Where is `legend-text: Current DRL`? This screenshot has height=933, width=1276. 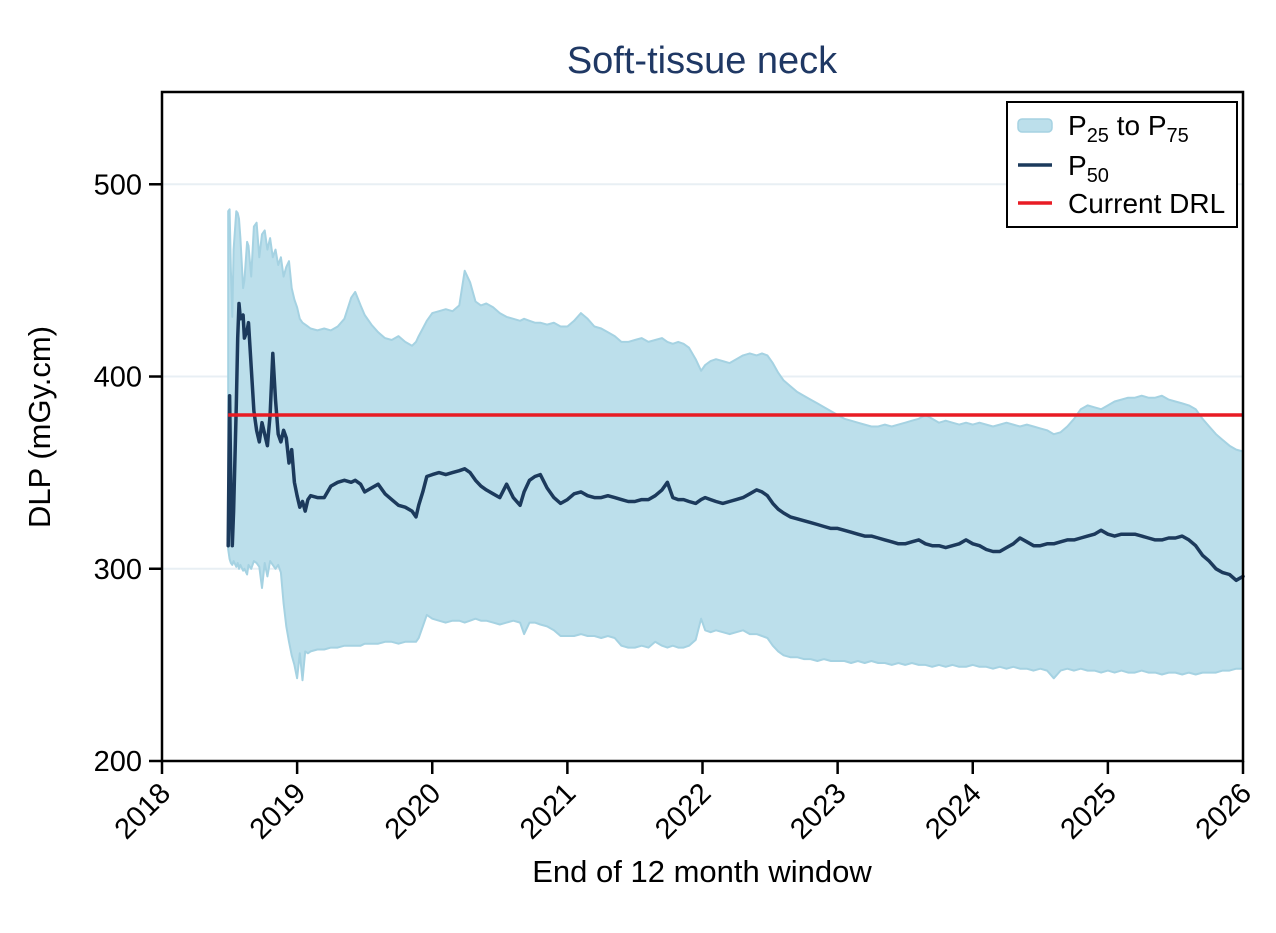 legend-text: Current DRL is located at coordinates (1146, 203).